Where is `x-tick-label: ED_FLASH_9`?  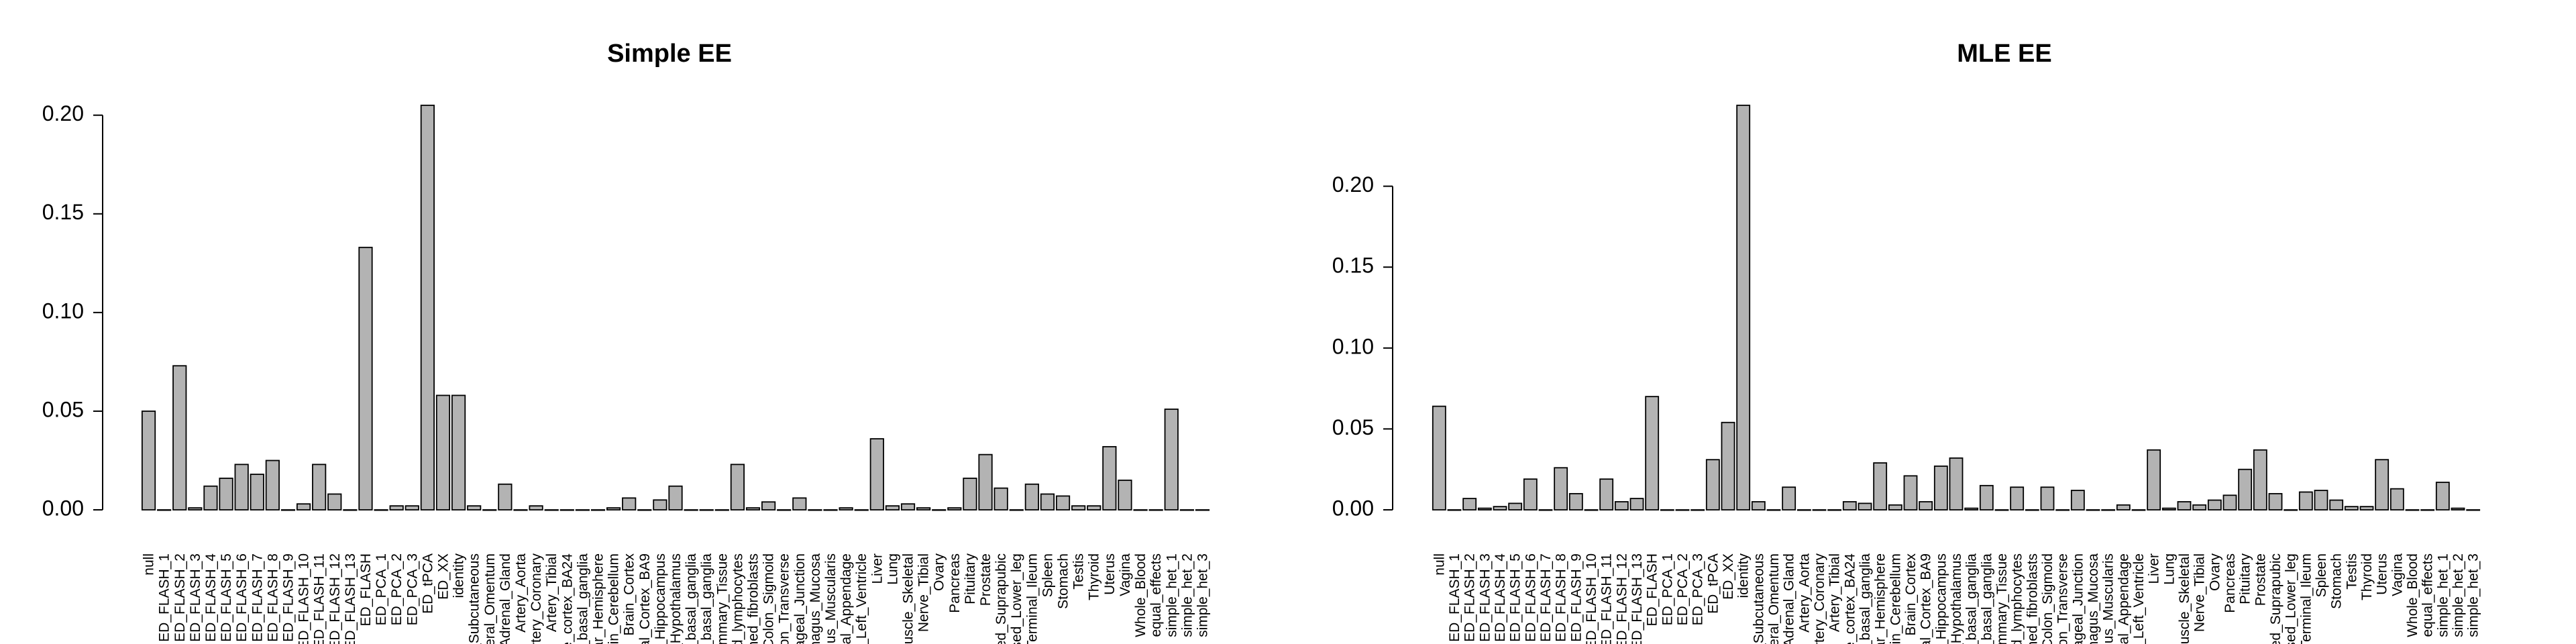 x-tick-label: ED_FLASH_9 is located at coordinates (288, 597).